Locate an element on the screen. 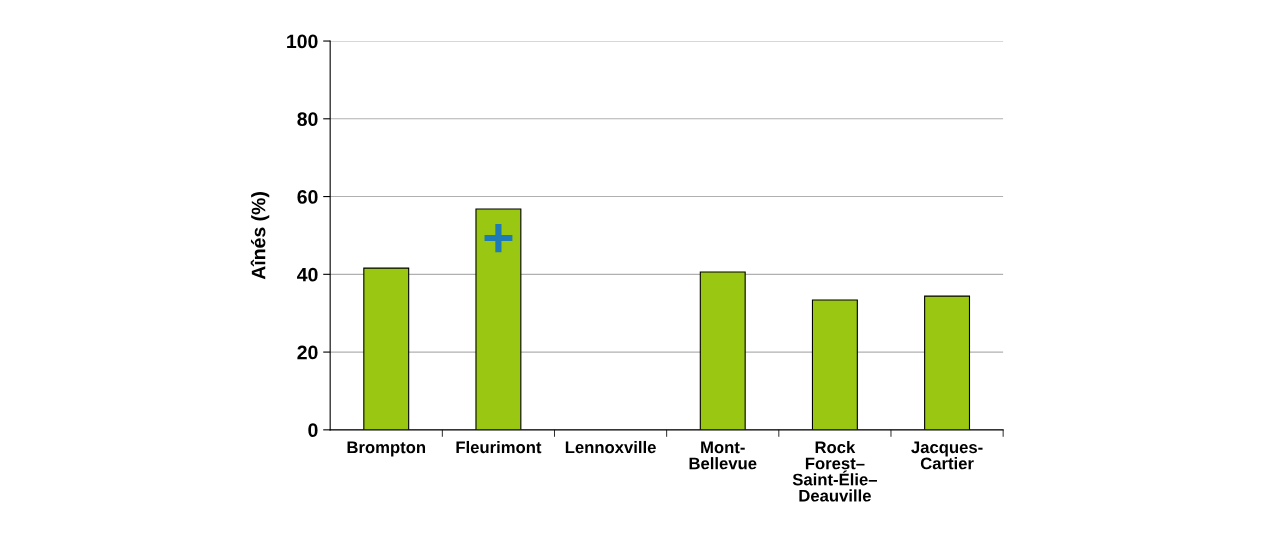  y-axis-title: Aînés (%) is located at coordinates (260, 236).